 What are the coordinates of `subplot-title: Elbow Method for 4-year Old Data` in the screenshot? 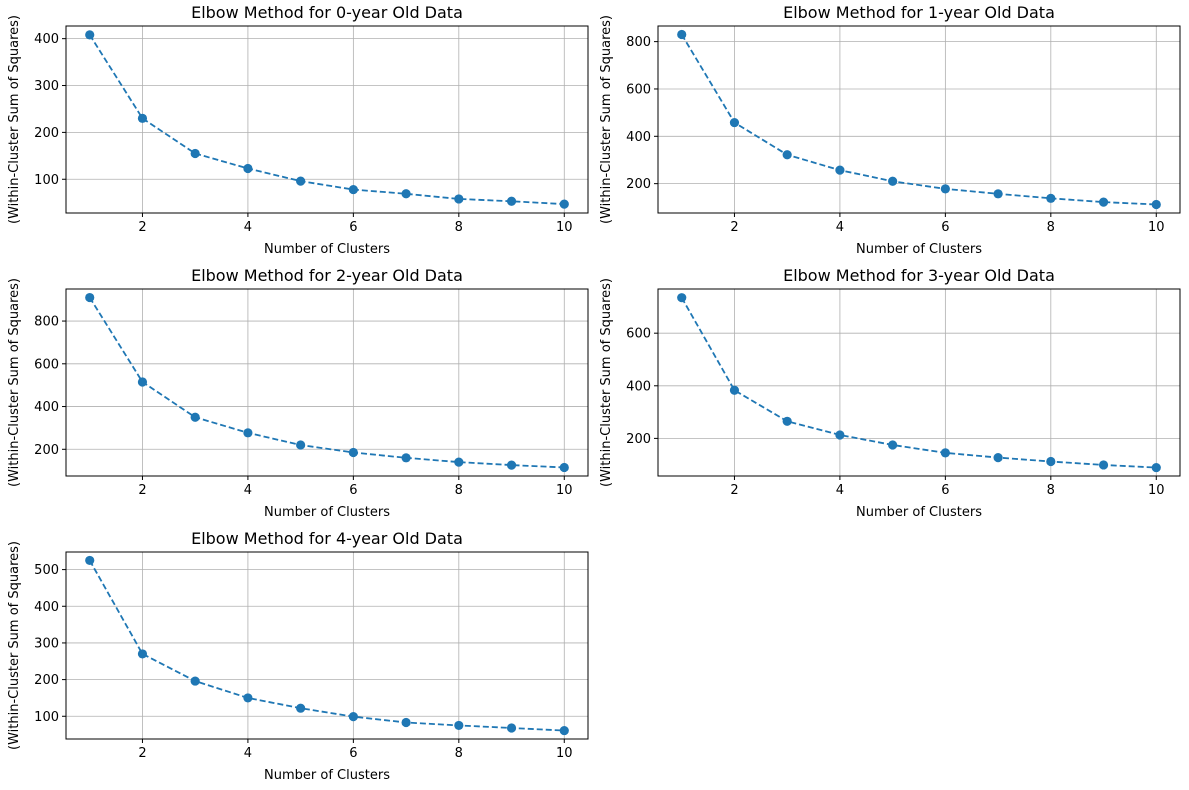 It's located at (327, 538).